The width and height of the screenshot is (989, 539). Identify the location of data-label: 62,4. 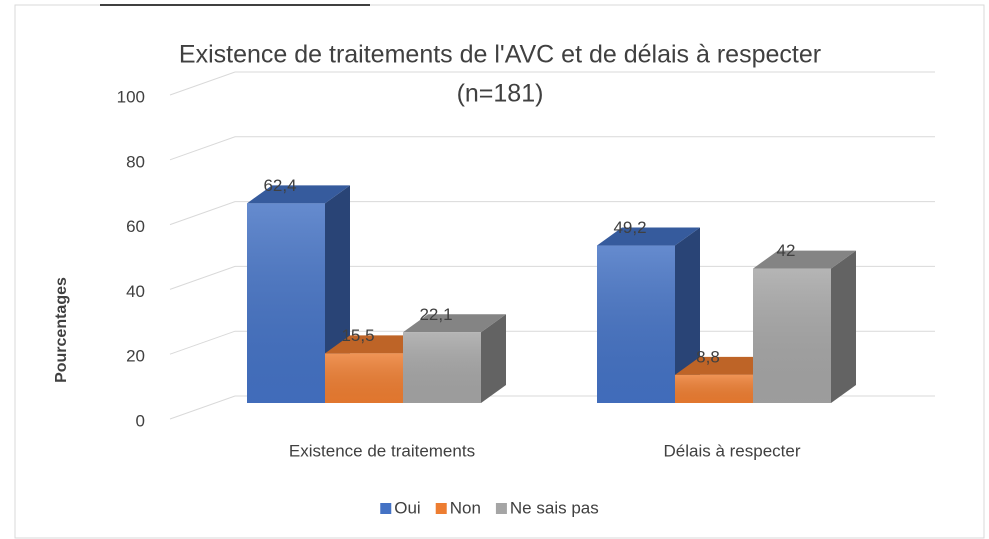
(279, 185).